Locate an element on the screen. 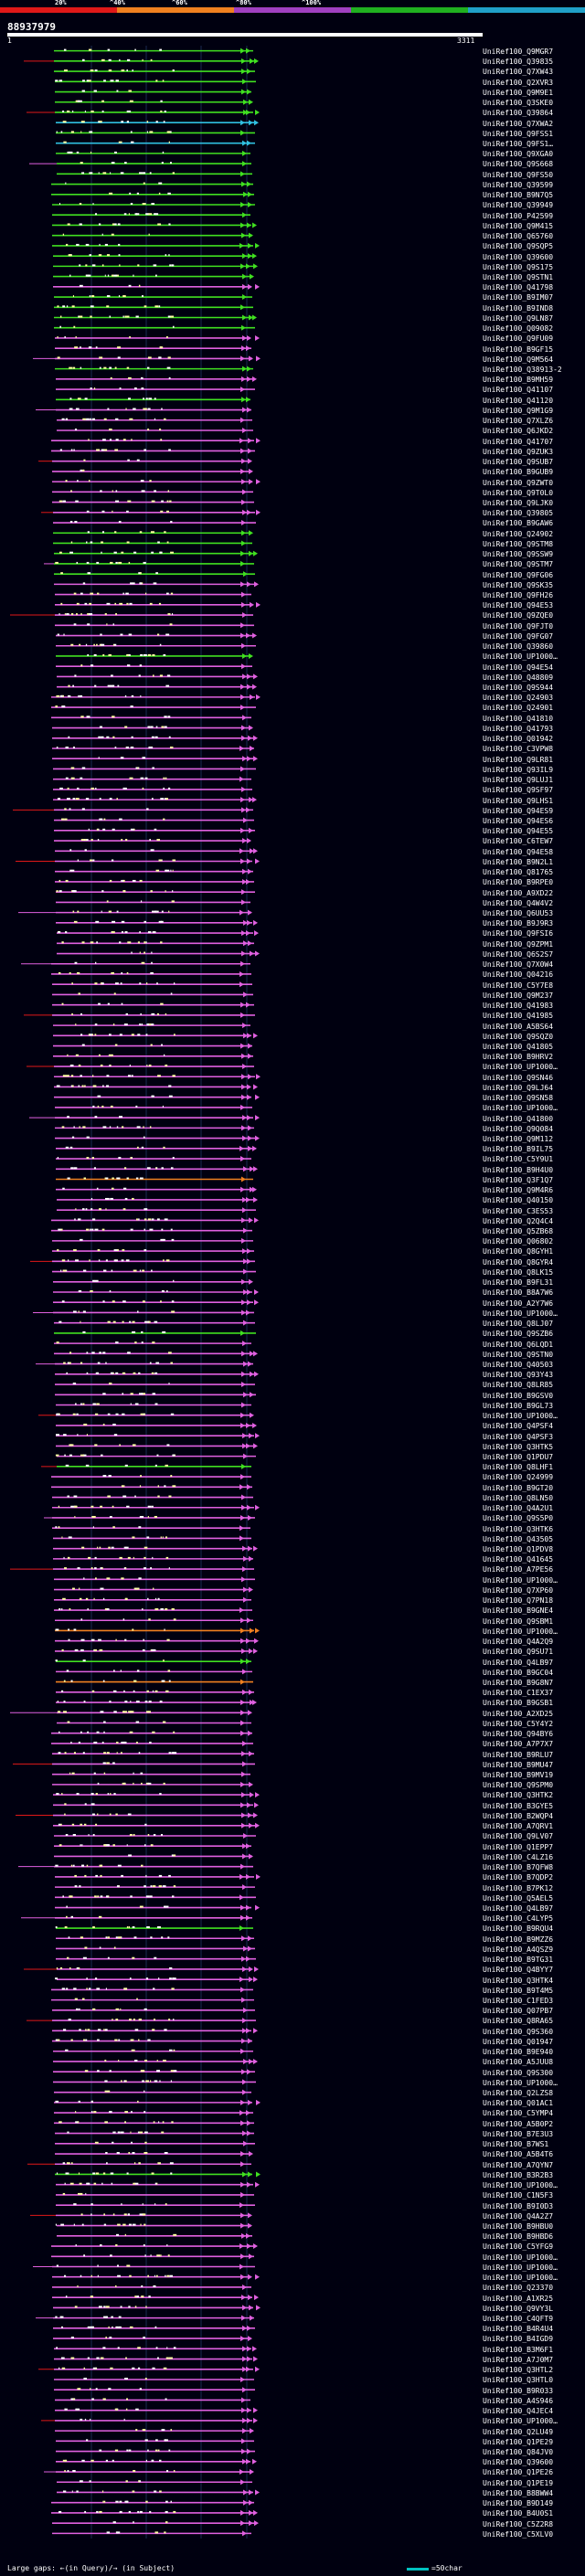  hit-label: UniRef100_Q8GYH1 is located at coordinates (518, 1251).